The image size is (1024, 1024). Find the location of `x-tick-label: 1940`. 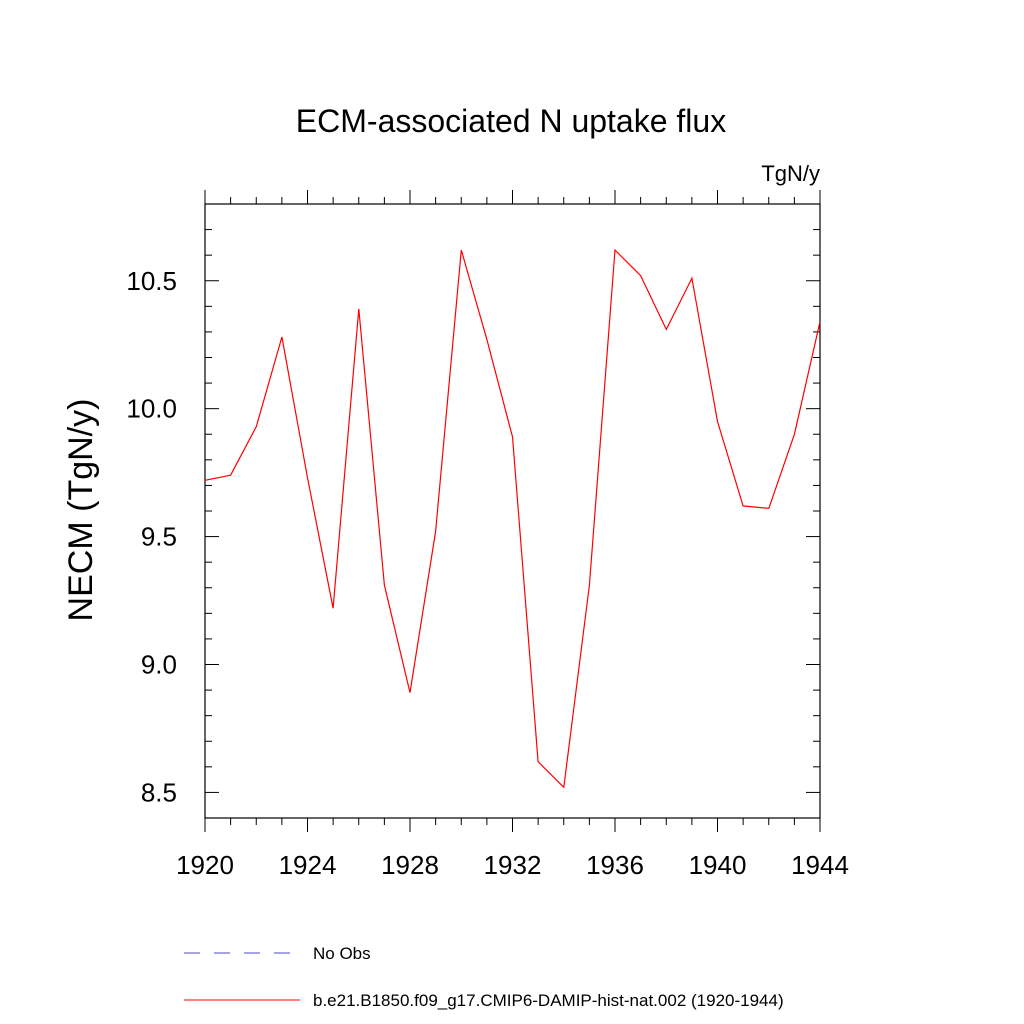

x-tick-label: 1940 is located at coordinates (718, 865).